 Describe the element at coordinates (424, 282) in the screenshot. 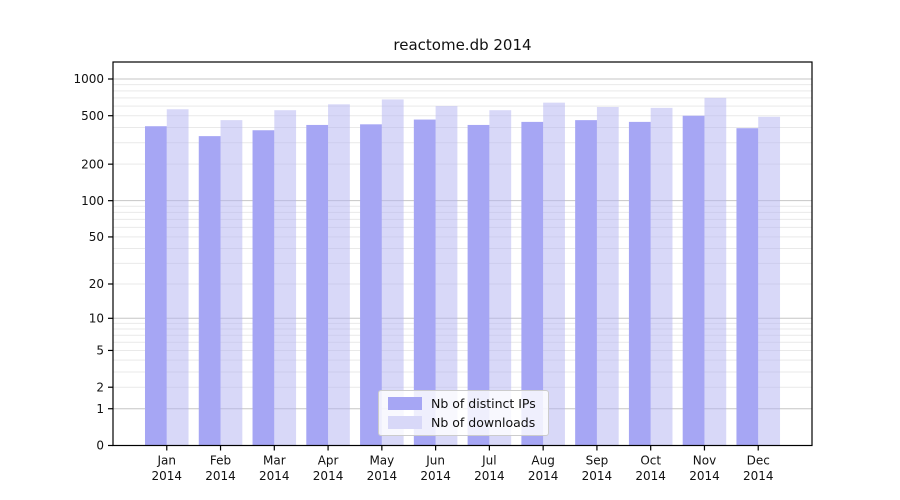

I see `bar-jun-distinct-ips` at that location.